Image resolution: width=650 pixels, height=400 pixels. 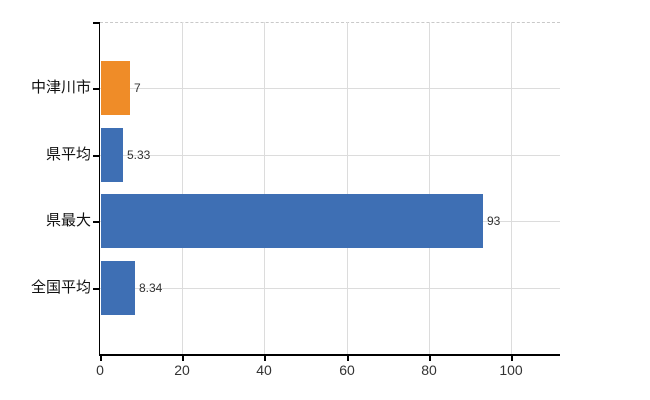 What do you see at coordinates (139, 155) in the screenshot?
I see `bar-value-label: 5.33` at bounding box center [139, 155].